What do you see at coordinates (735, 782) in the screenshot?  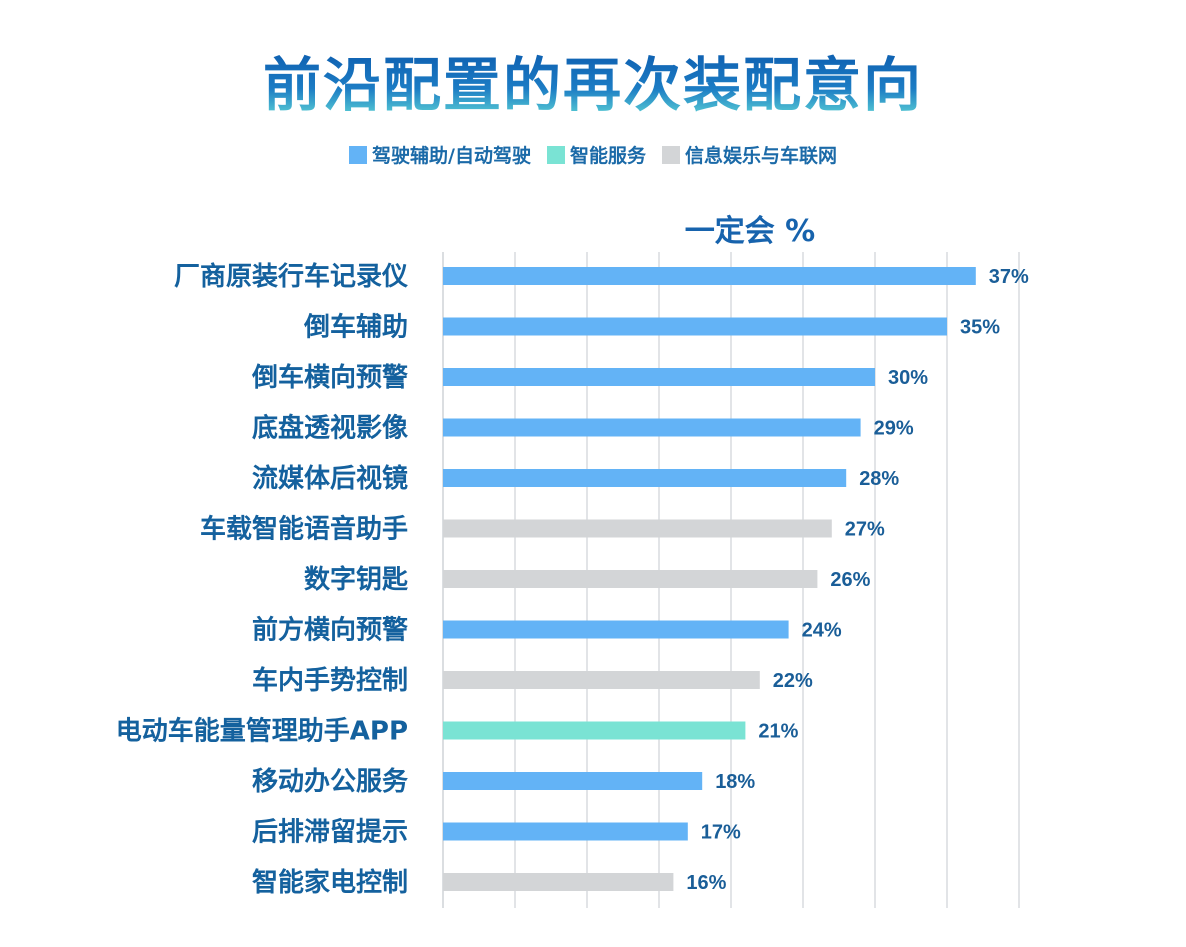 I see `value-label: 18%` at bounding box center [735, 782].